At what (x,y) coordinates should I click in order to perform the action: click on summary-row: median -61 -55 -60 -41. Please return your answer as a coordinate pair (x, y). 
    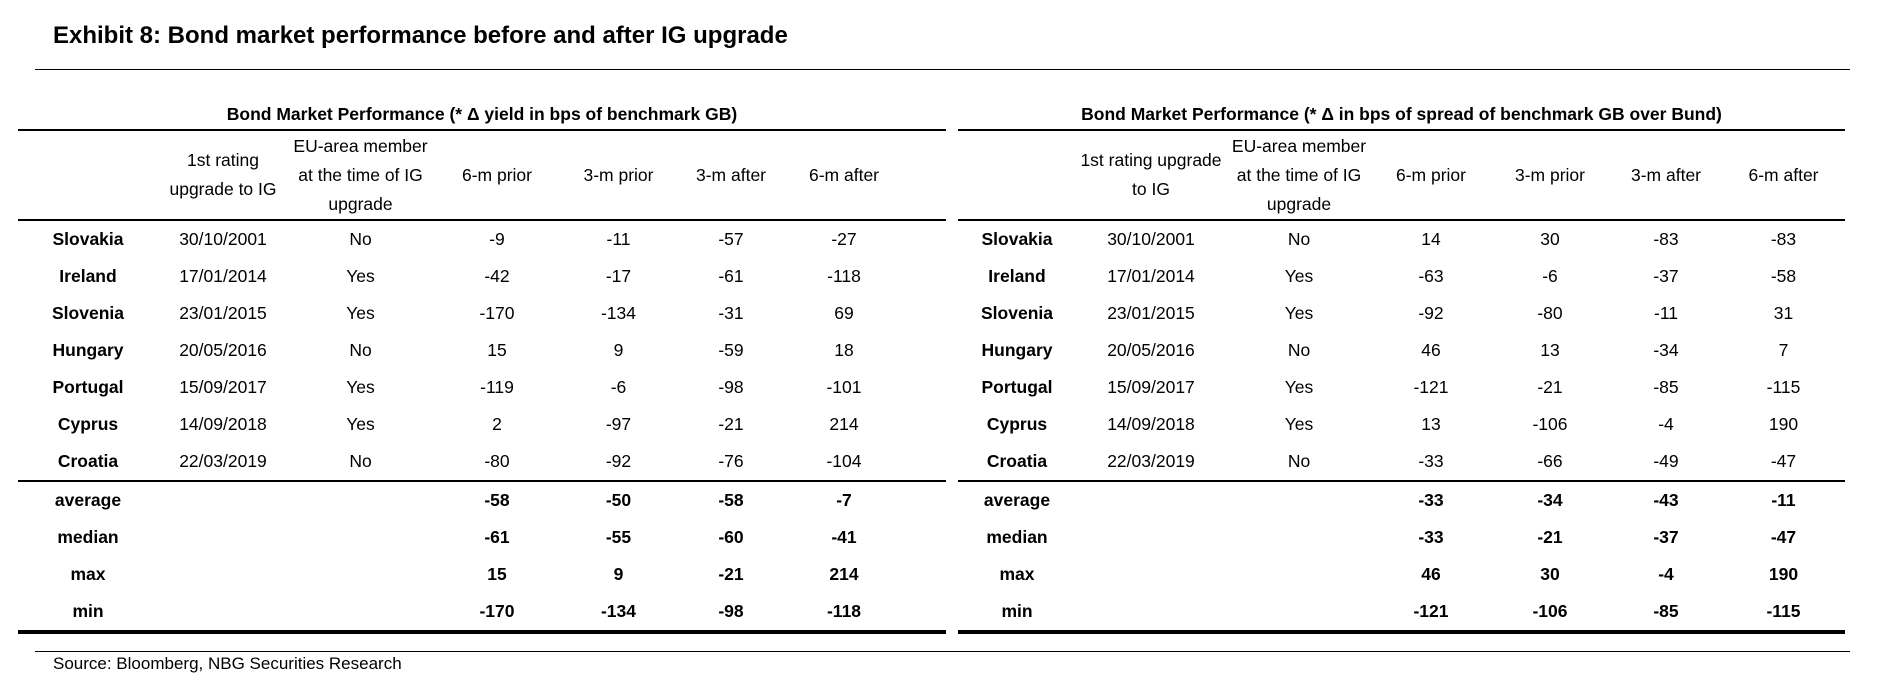
    Looking at the image, I should click on (482, 537).